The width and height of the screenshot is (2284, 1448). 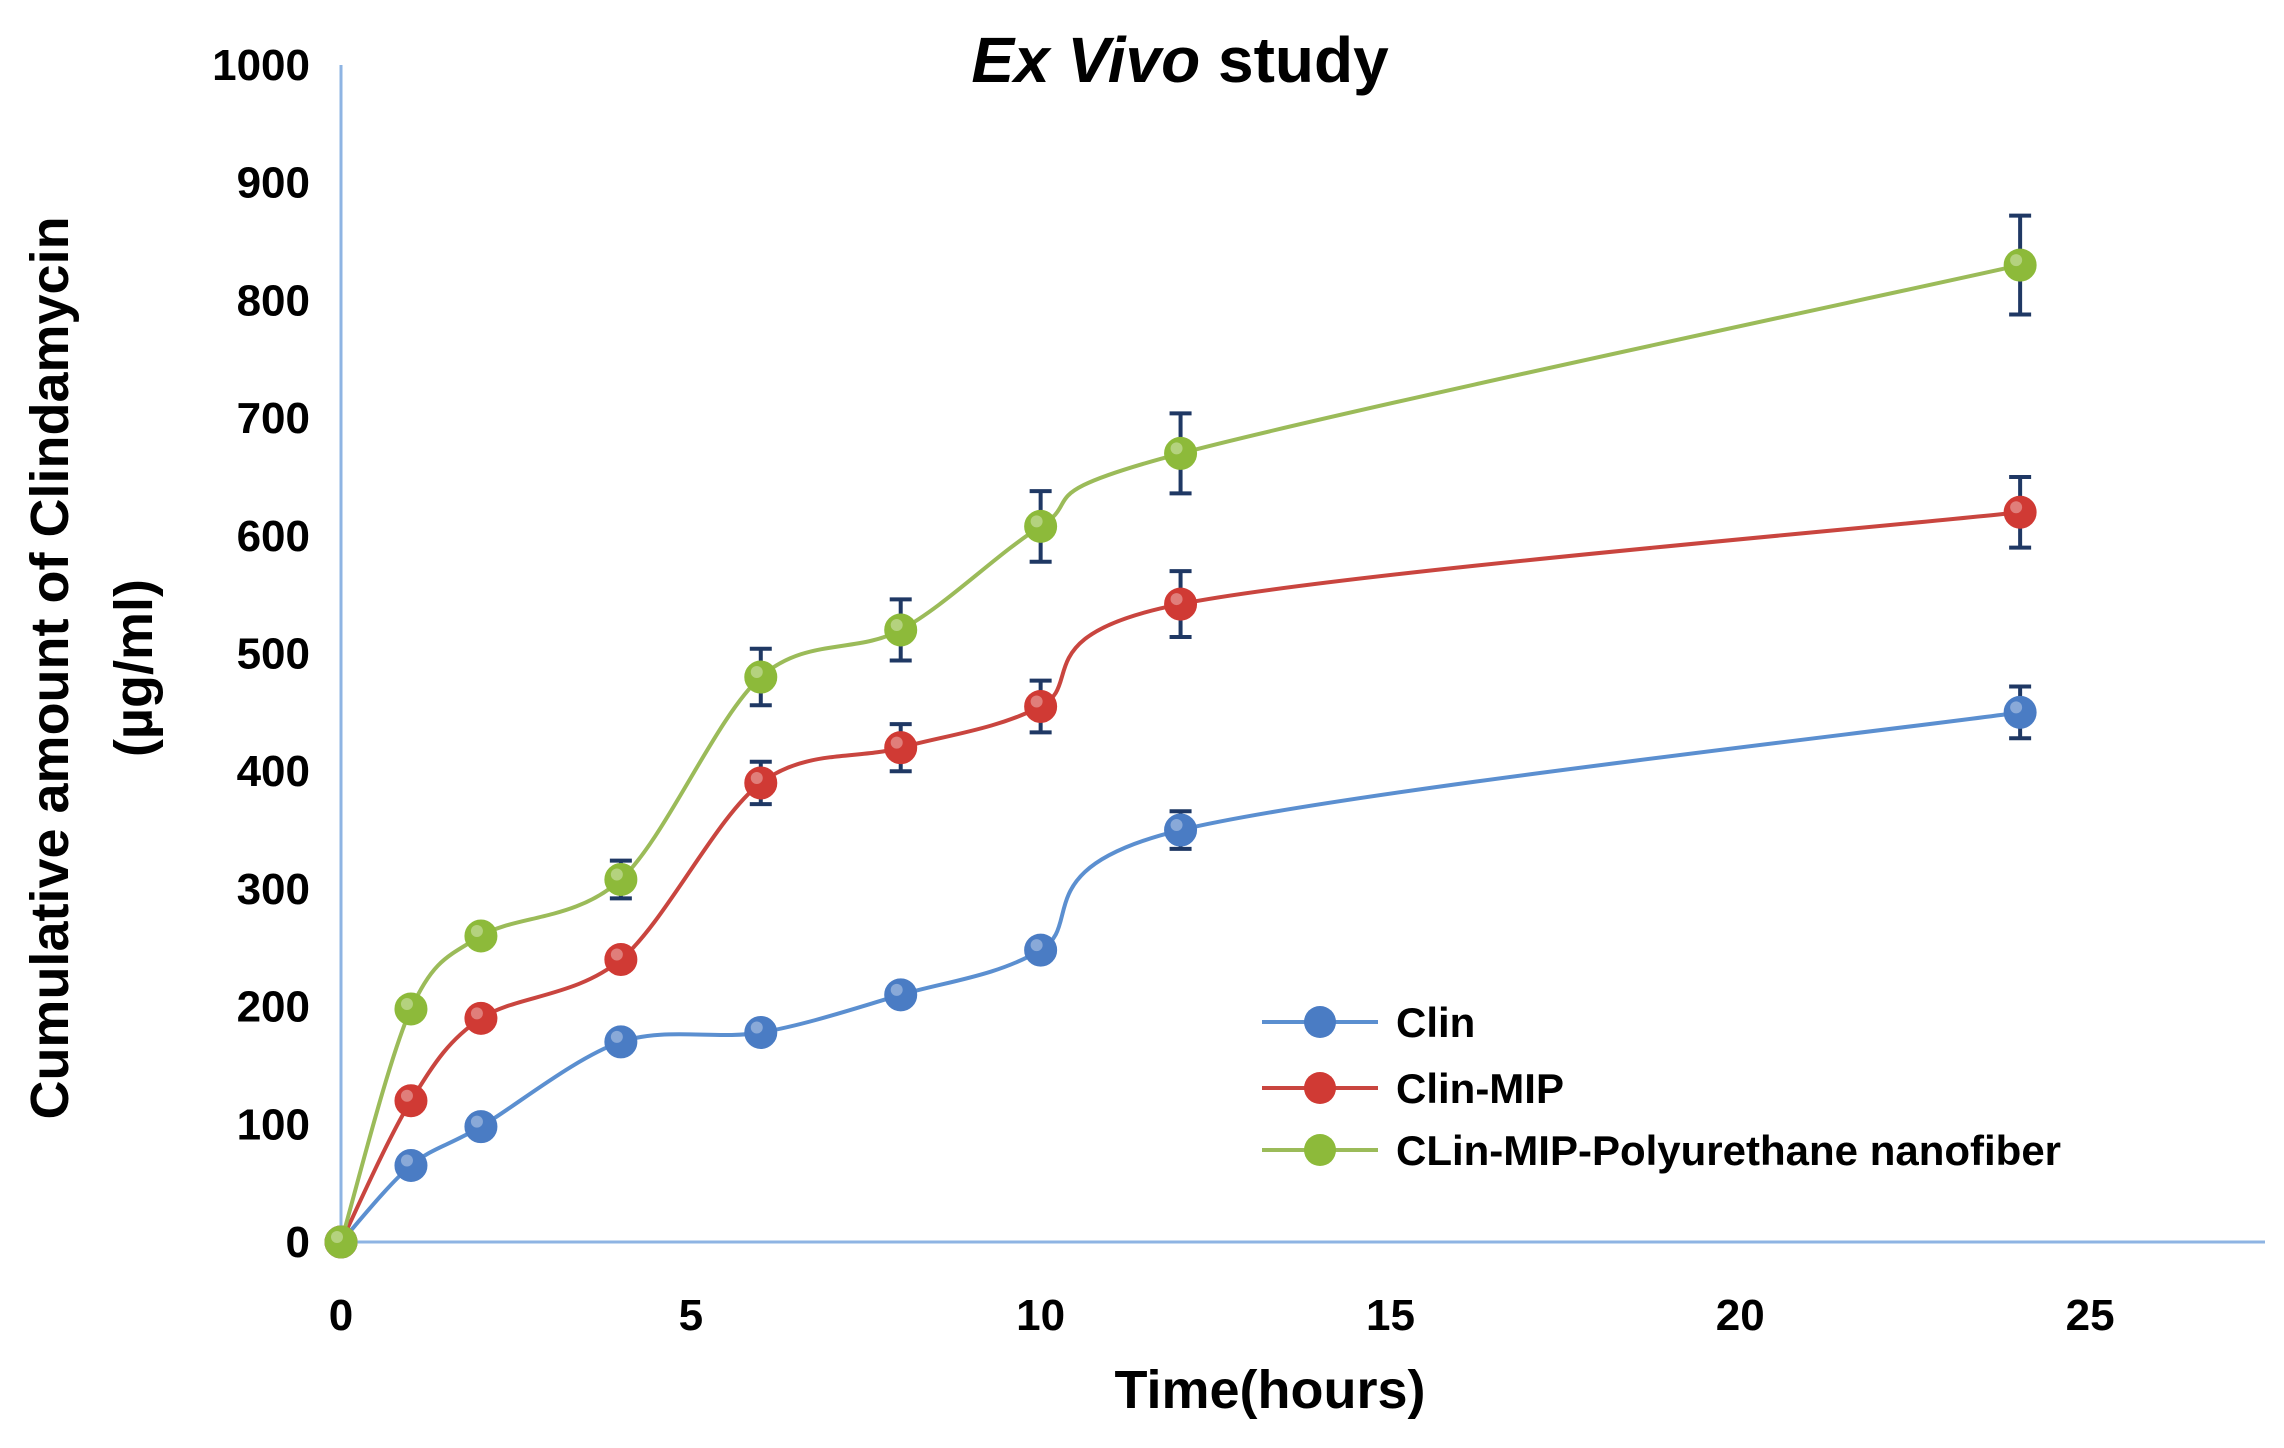 What do you see at coordinates (1740, 1315) in the screenshot?
I see `x-tick-label: 20` at bounding box center [1740, 1315].